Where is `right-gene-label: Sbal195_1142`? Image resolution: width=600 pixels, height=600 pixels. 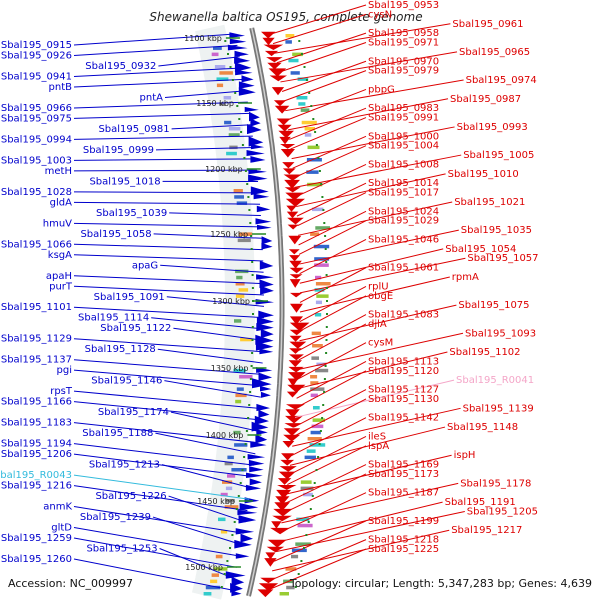
right-gene-label: Sbal195_1142 is located at coordinates (403, 418).